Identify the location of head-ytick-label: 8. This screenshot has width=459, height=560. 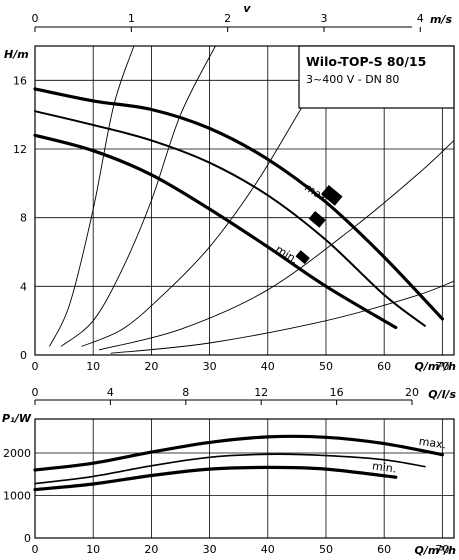
(23, 218).